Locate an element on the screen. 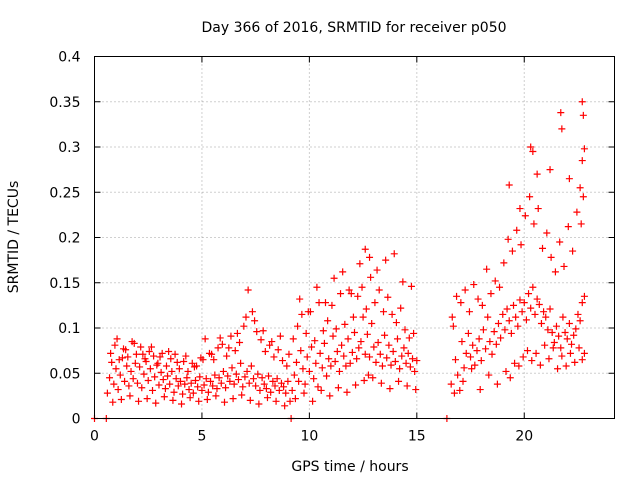 The height and width of the screenshot is (480, 640). x-tick-label: 15 is located at coordinates (417, 437).